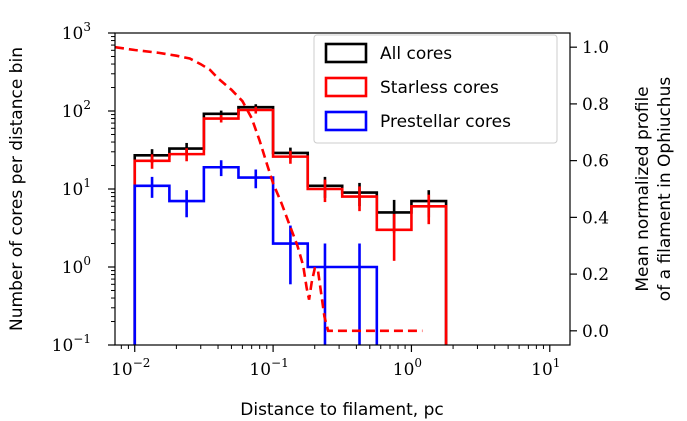  What do you see at coordinates (416, 54) in the screenshot?
I see `legend-label: All cores` at bounding box center [416, 54].